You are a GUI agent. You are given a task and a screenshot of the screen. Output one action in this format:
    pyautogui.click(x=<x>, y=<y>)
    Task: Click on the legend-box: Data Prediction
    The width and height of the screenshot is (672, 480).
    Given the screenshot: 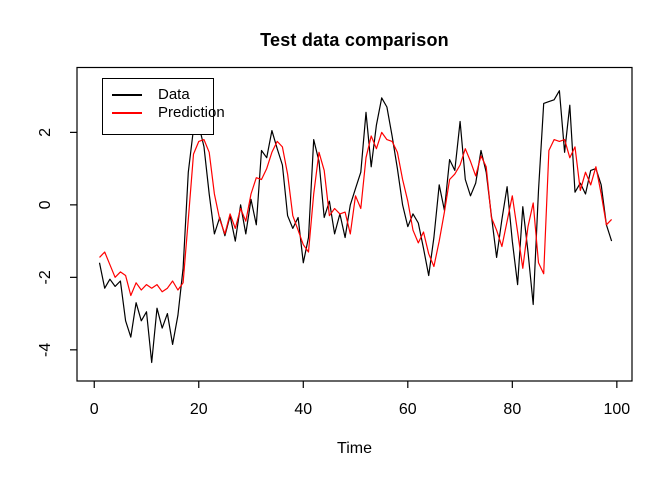 What is the action you would take?
    pyautogui.click(x=163, y=106)
    